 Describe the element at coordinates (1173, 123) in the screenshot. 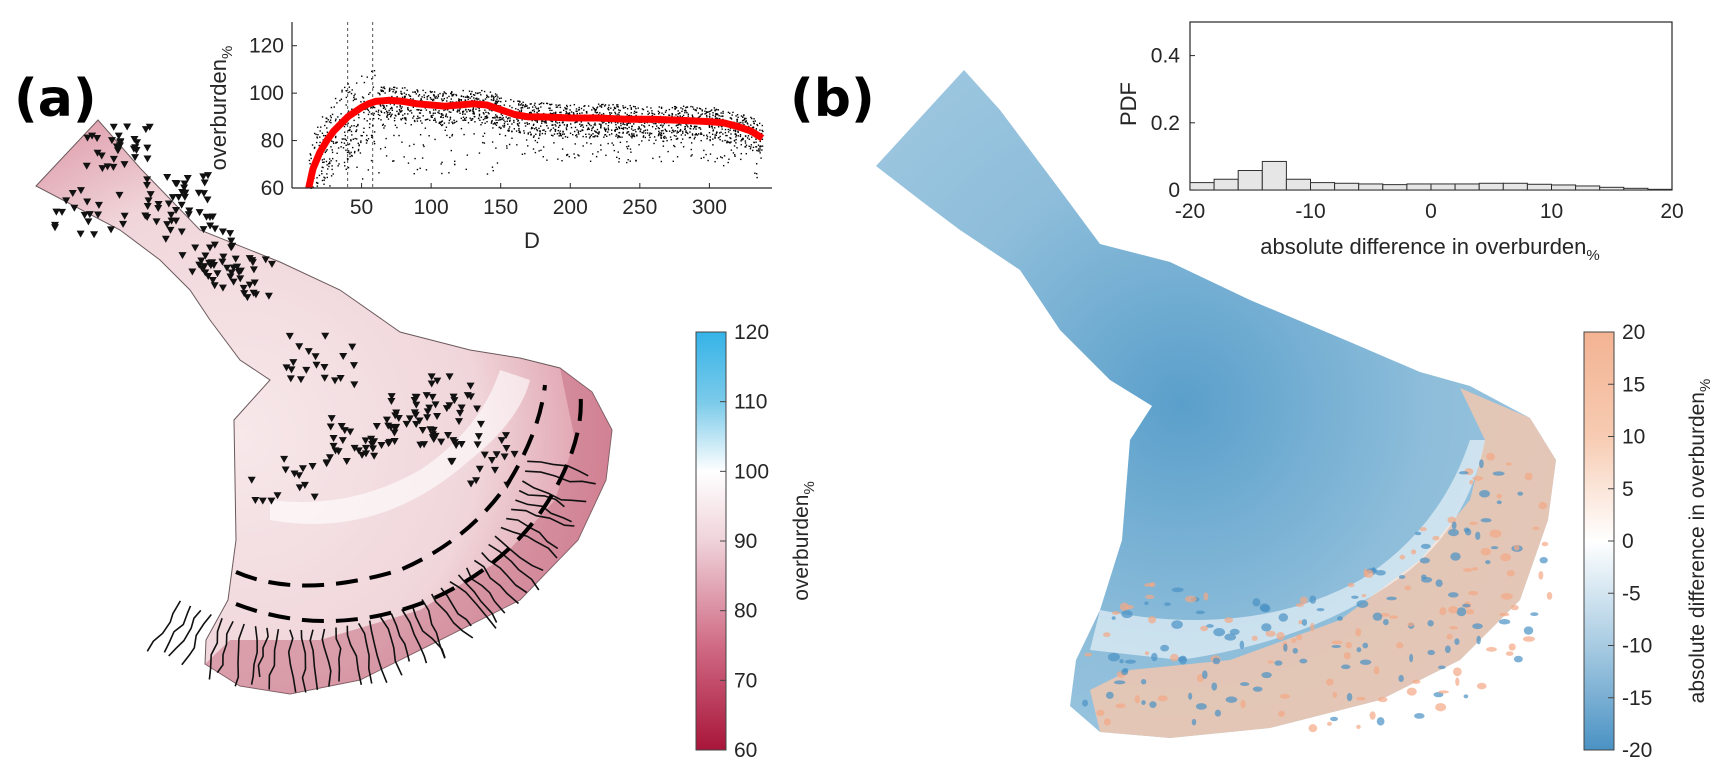

I see `histogram-y-ticks: 00.20.4` at that location.